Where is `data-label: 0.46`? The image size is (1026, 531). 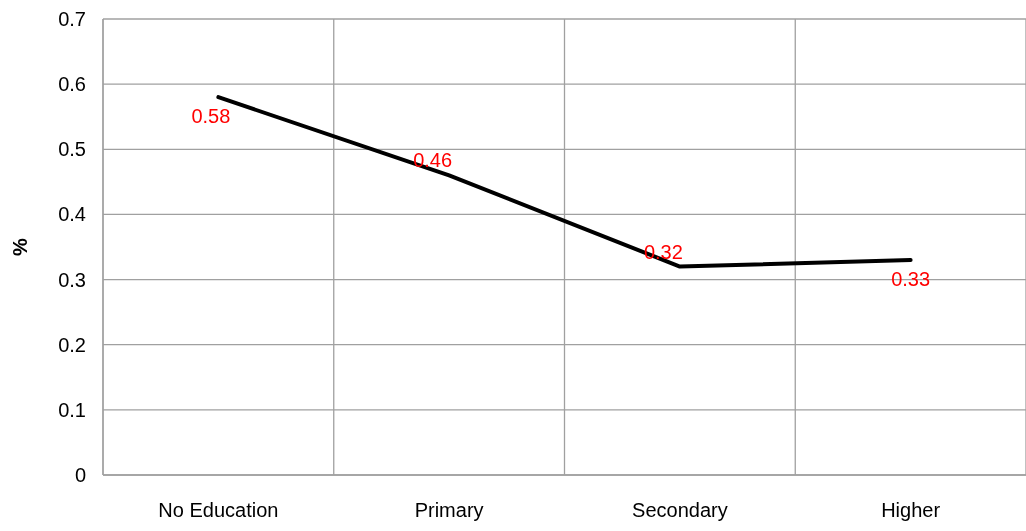
data-label: 0.46 is located at coordinates (433, 160).